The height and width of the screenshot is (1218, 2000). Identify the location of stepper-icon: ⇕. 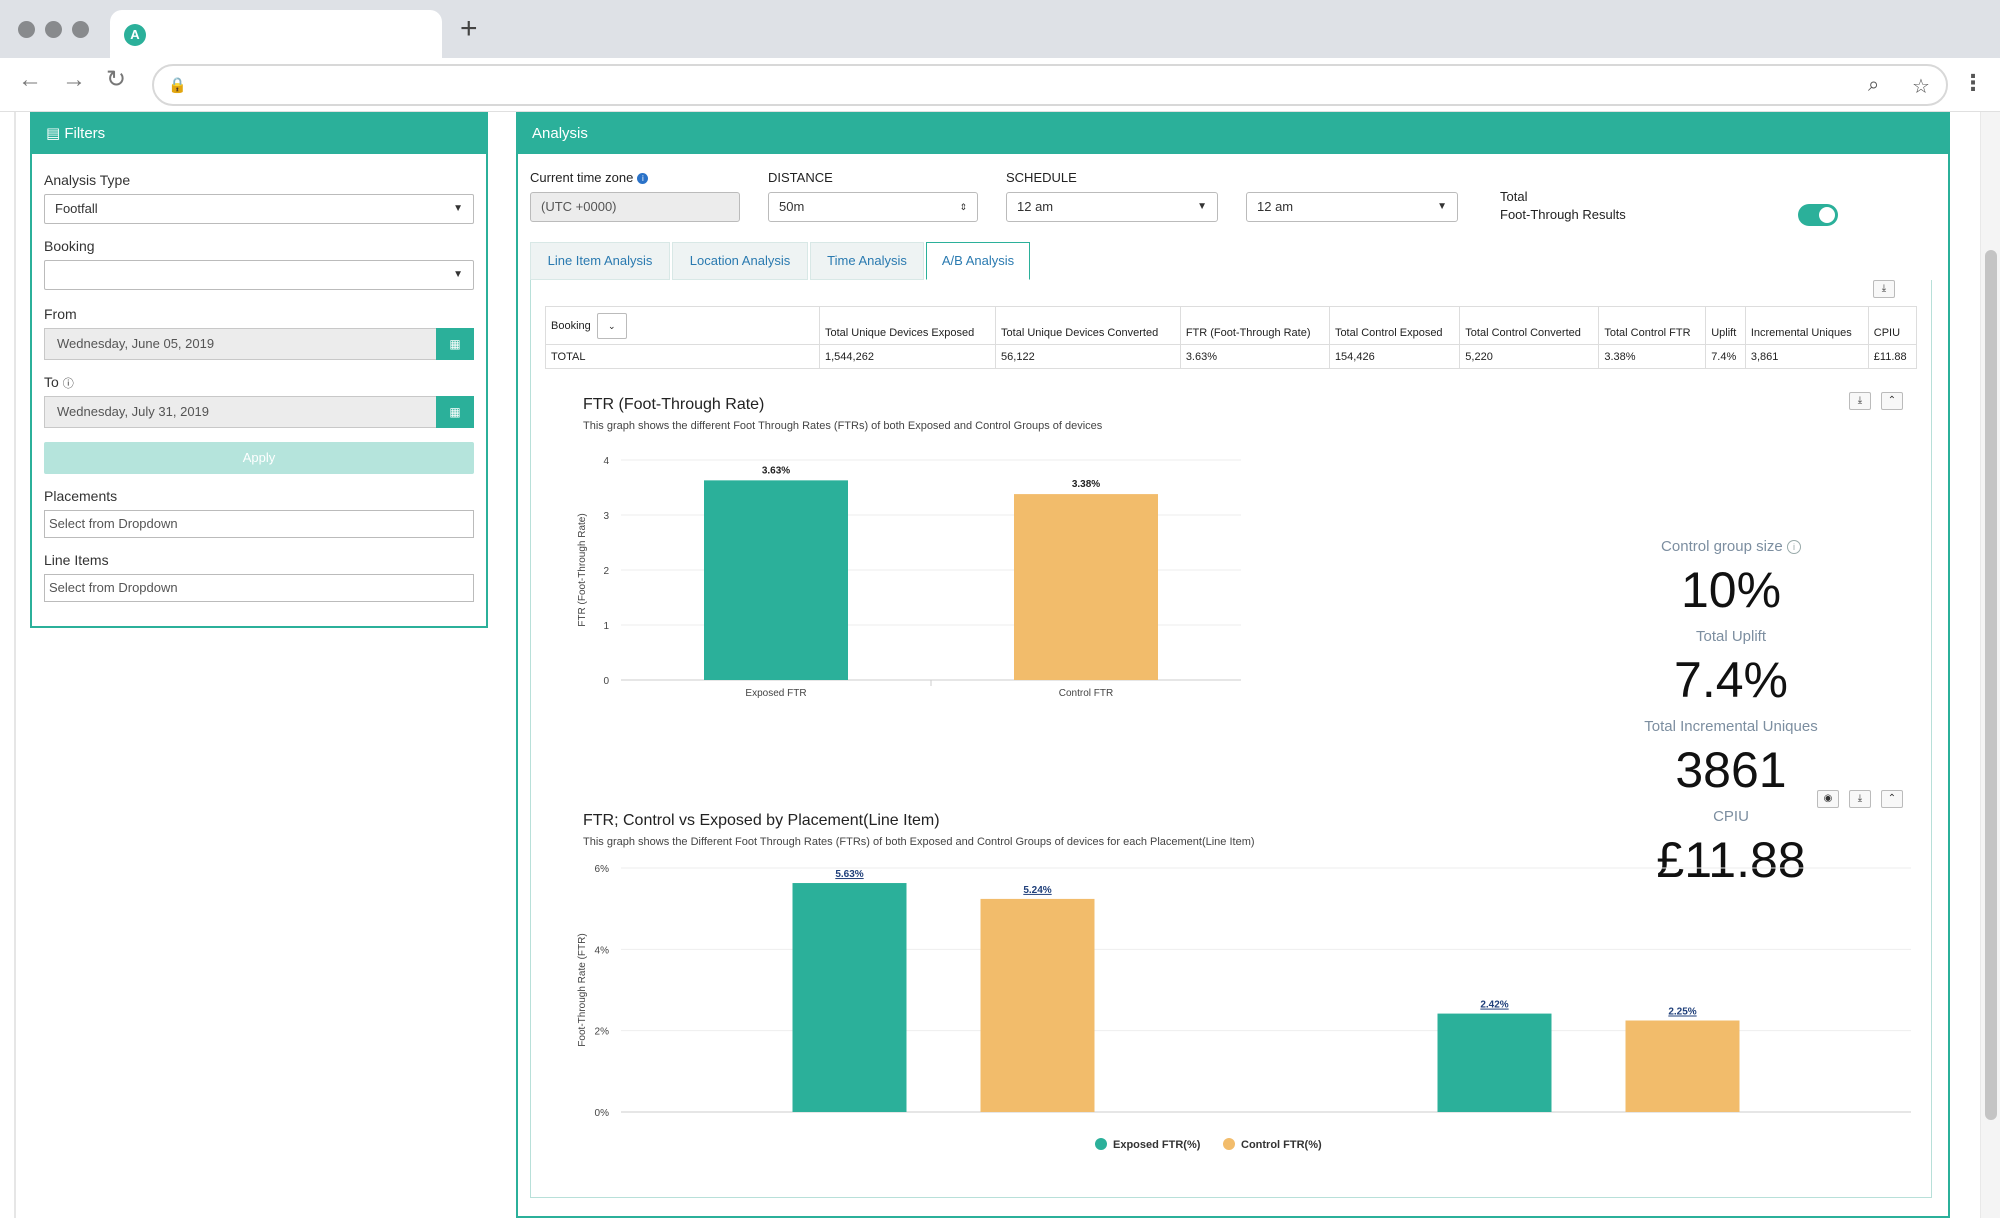
(963, 207).